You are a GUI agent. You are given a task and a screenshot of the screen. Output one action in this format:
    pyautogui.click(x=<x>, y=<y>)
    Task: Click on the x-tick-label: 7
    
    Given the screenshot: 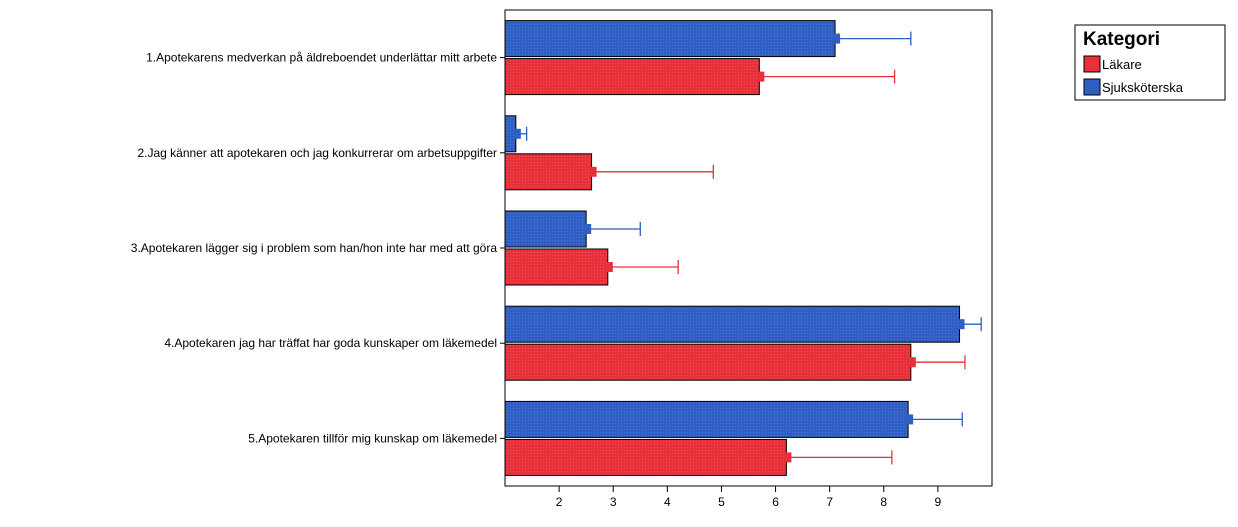 What is the action you would take?
    pyautogui.click(x=829, y=502)
    